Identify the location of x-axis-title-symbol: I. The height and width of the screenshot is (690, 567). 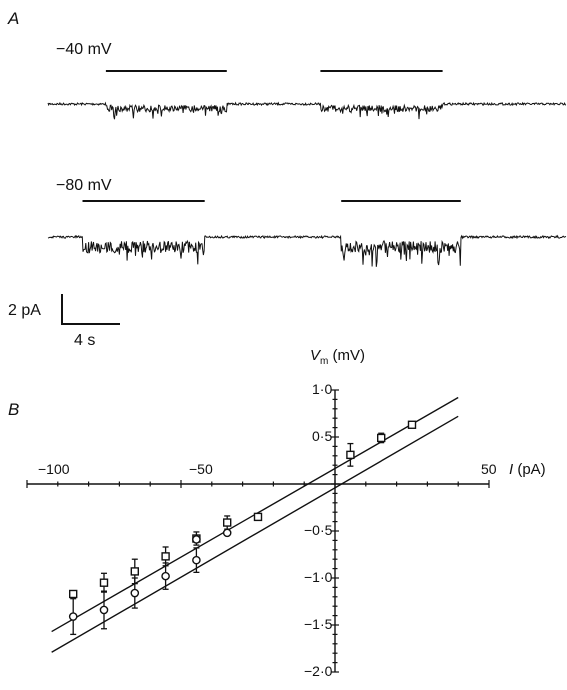
(511, 469).